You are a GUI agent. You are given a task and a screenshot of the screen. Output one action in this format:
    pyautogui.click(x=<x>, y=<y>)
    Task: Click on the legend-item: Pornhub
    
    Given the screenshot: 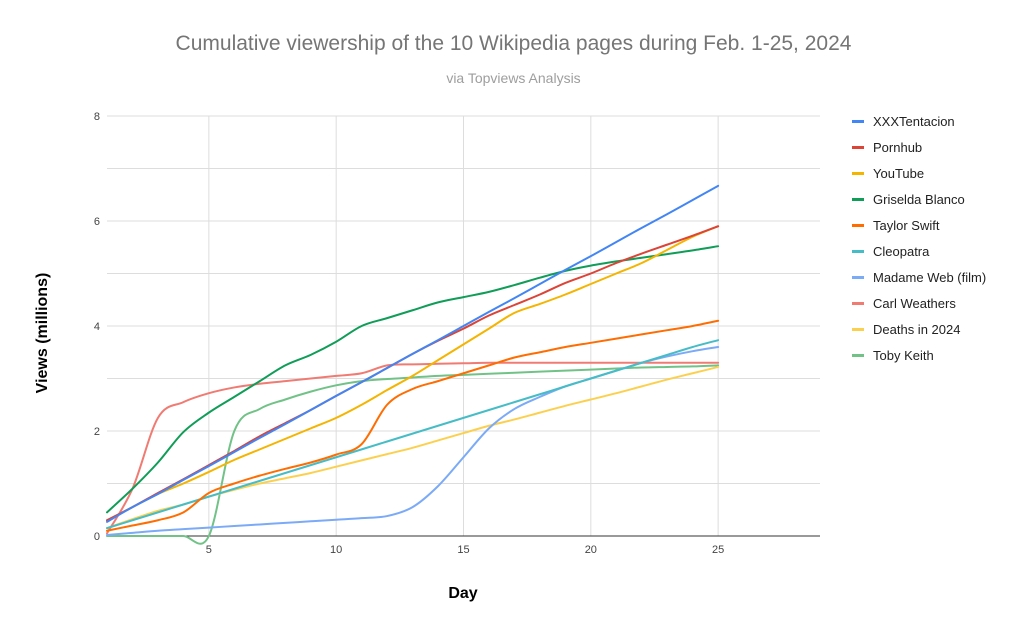 What is the action you would take?
    pyautogui.click(x=919, y=147)
    